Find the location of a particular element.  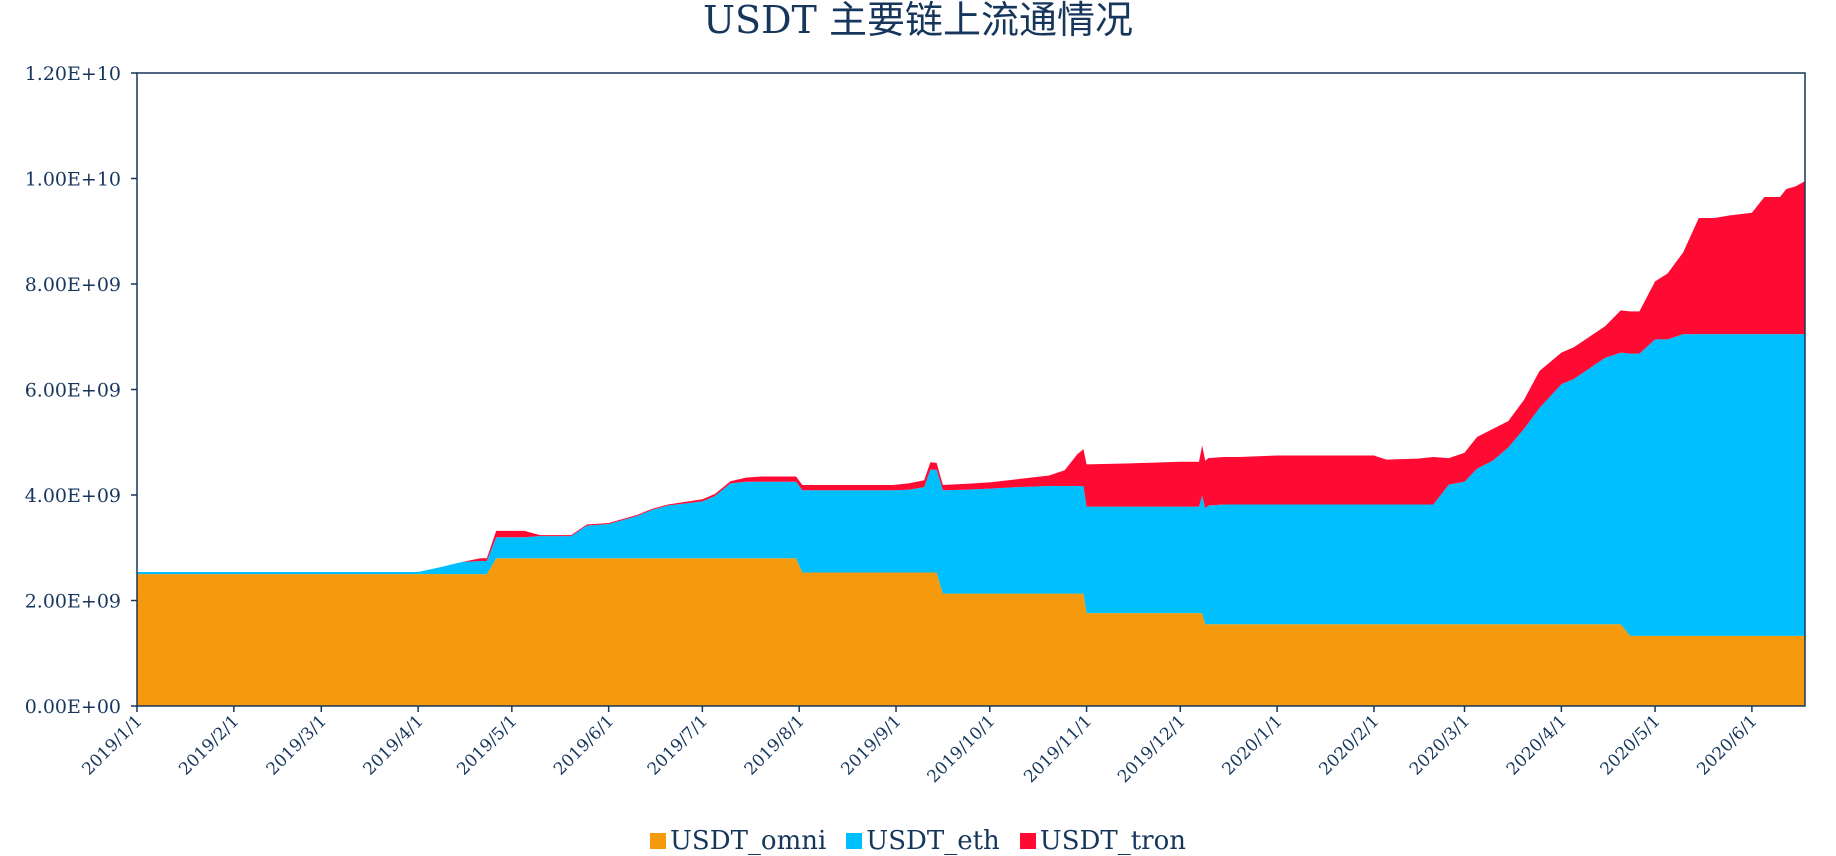

y-tick-label: 2.00E+09 is located at coordinates (73, 602).